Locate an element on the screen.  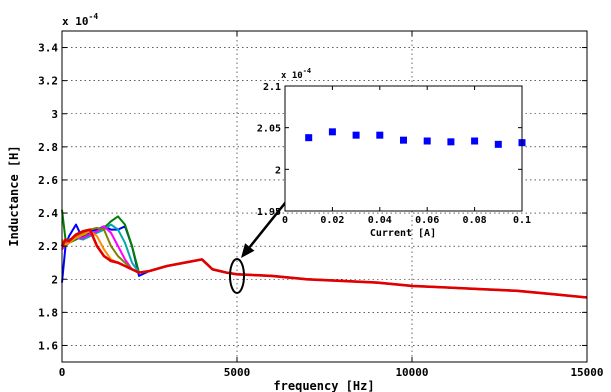
inset-plot-frame is located at coordinates (403, 148).